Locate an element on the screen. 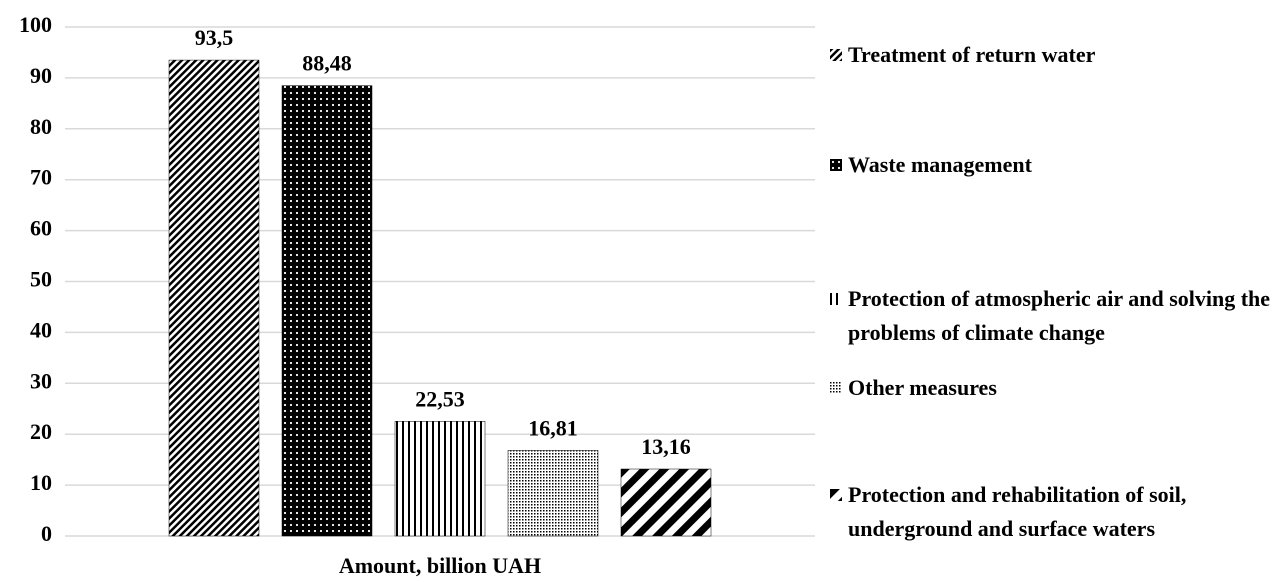 This screenshot has height=582, width=1275. legend-item: Waste management is located at coordinates (1051, 165).